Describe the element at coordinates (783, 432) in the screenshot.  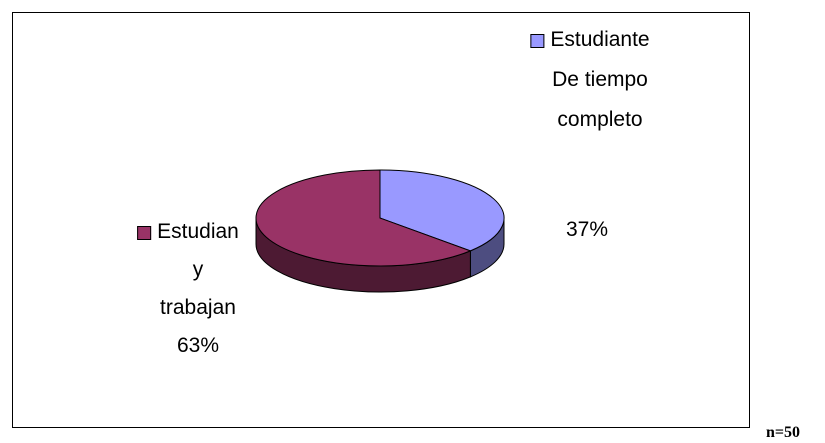
I see `annotation: n=50` at that location.